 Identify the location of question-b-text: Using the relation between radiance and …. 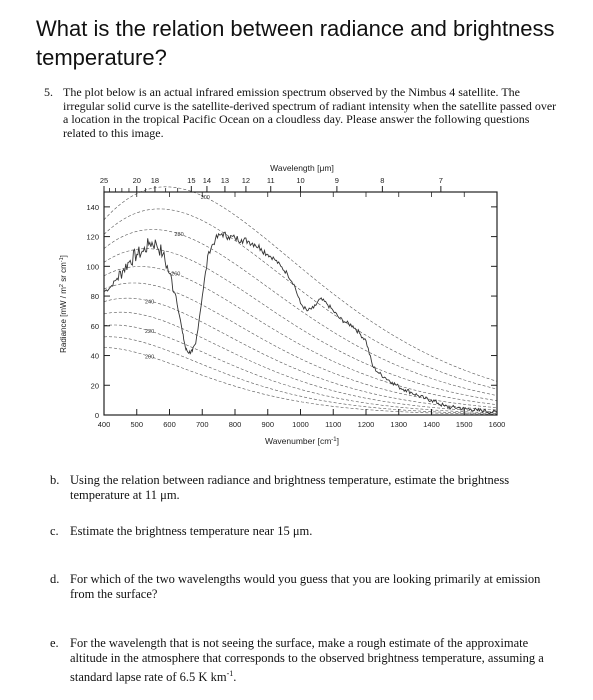
(290, 487).